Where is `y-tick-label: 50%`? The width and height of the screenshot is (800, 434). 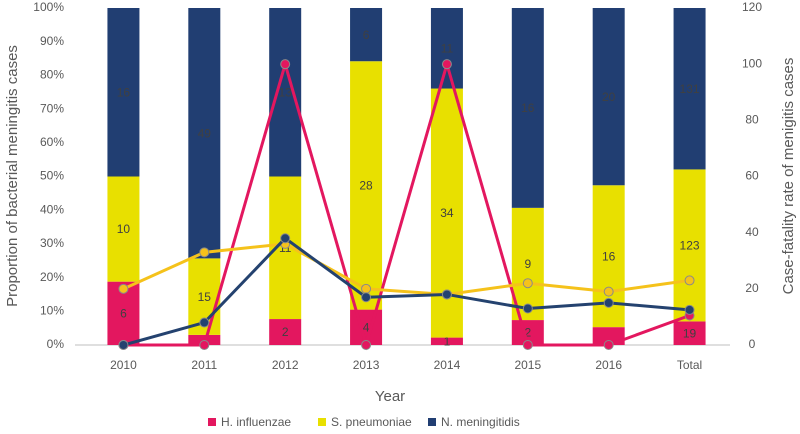
y-tick-label: 50% is located at coordinates (52, 176).